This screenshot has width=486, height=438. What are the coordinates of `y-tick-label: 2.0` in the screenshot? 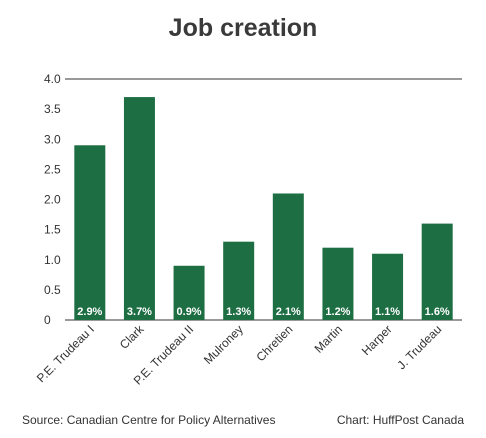 It's located at (52, 200).